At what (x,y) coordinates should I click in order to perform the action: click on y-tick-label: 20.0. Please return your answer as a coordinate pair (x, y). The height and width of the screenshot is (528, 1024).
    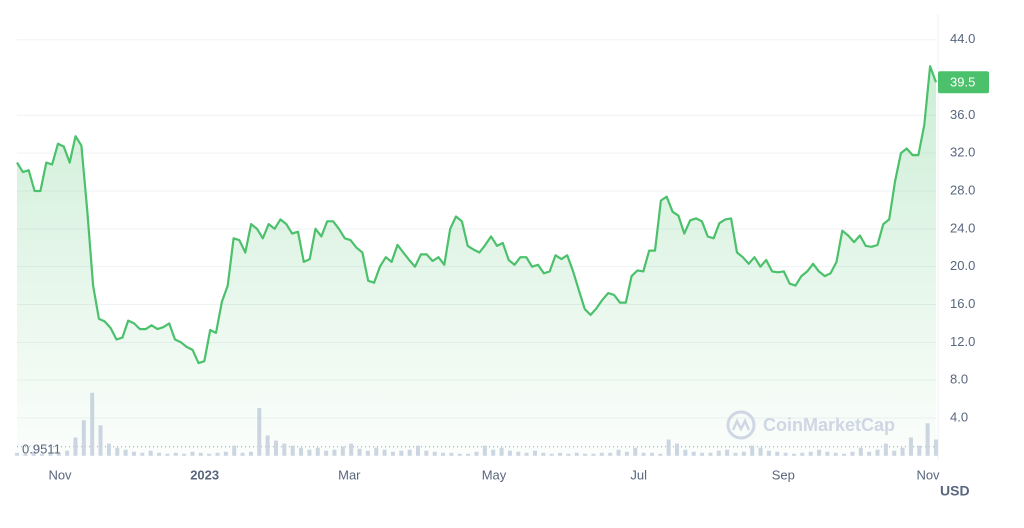
    Looking at the image, I should click on (962, 265).